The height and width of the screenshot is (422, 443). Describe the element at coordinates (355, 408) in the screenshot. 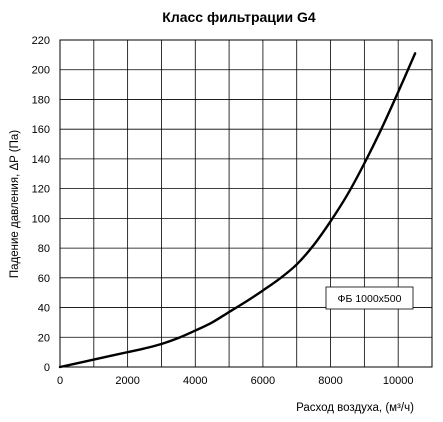

I see `x-axis-label: Расход воздуха, (м³/ч)` at that location.